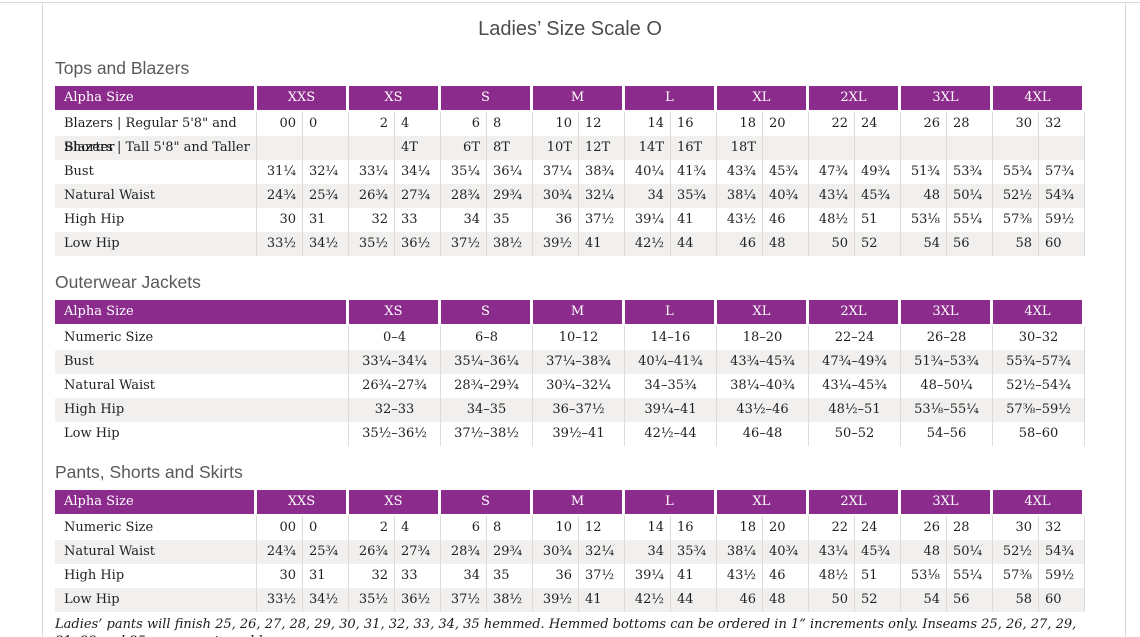  What do you see at coordinates (556, 220) in the screenshot?
I see `size-cell: 36` at bounding box center [556, 220].